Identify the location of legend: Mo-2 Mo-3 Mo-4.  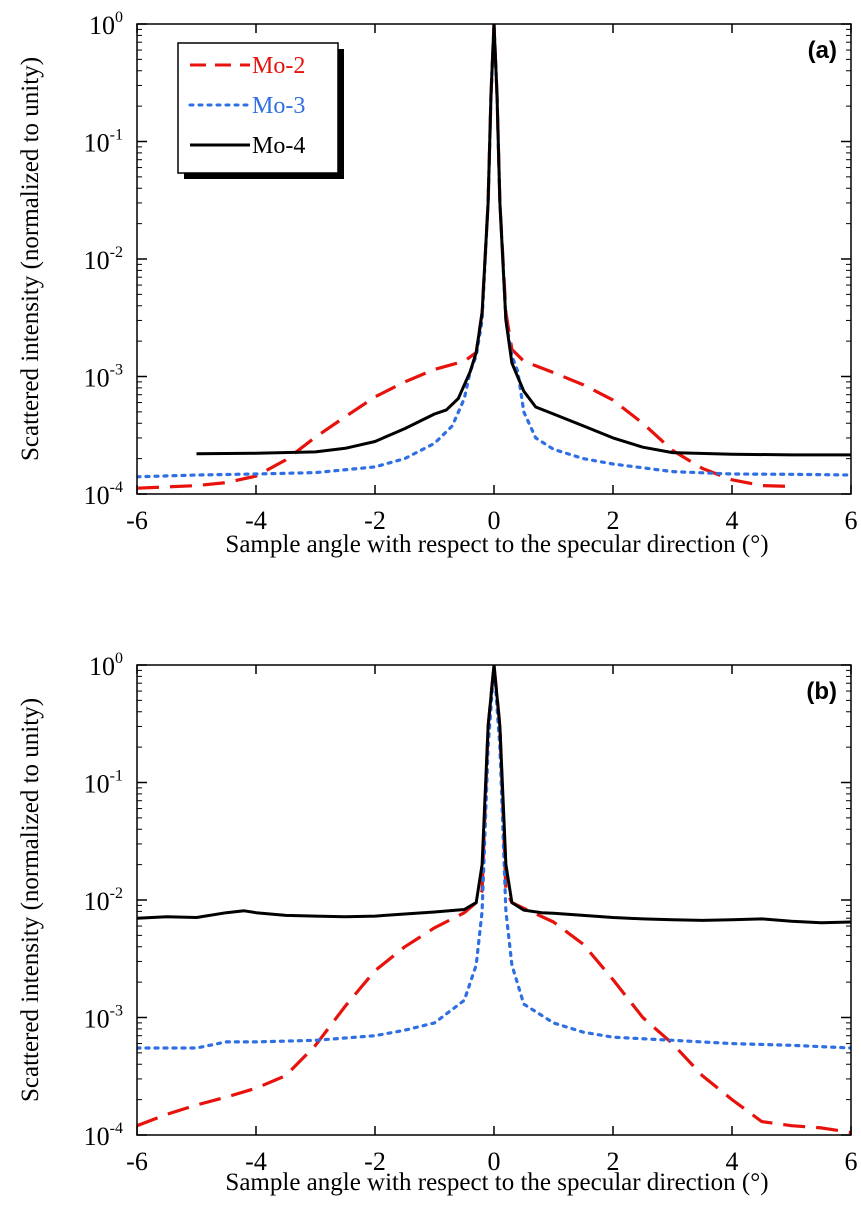
(260, 110).